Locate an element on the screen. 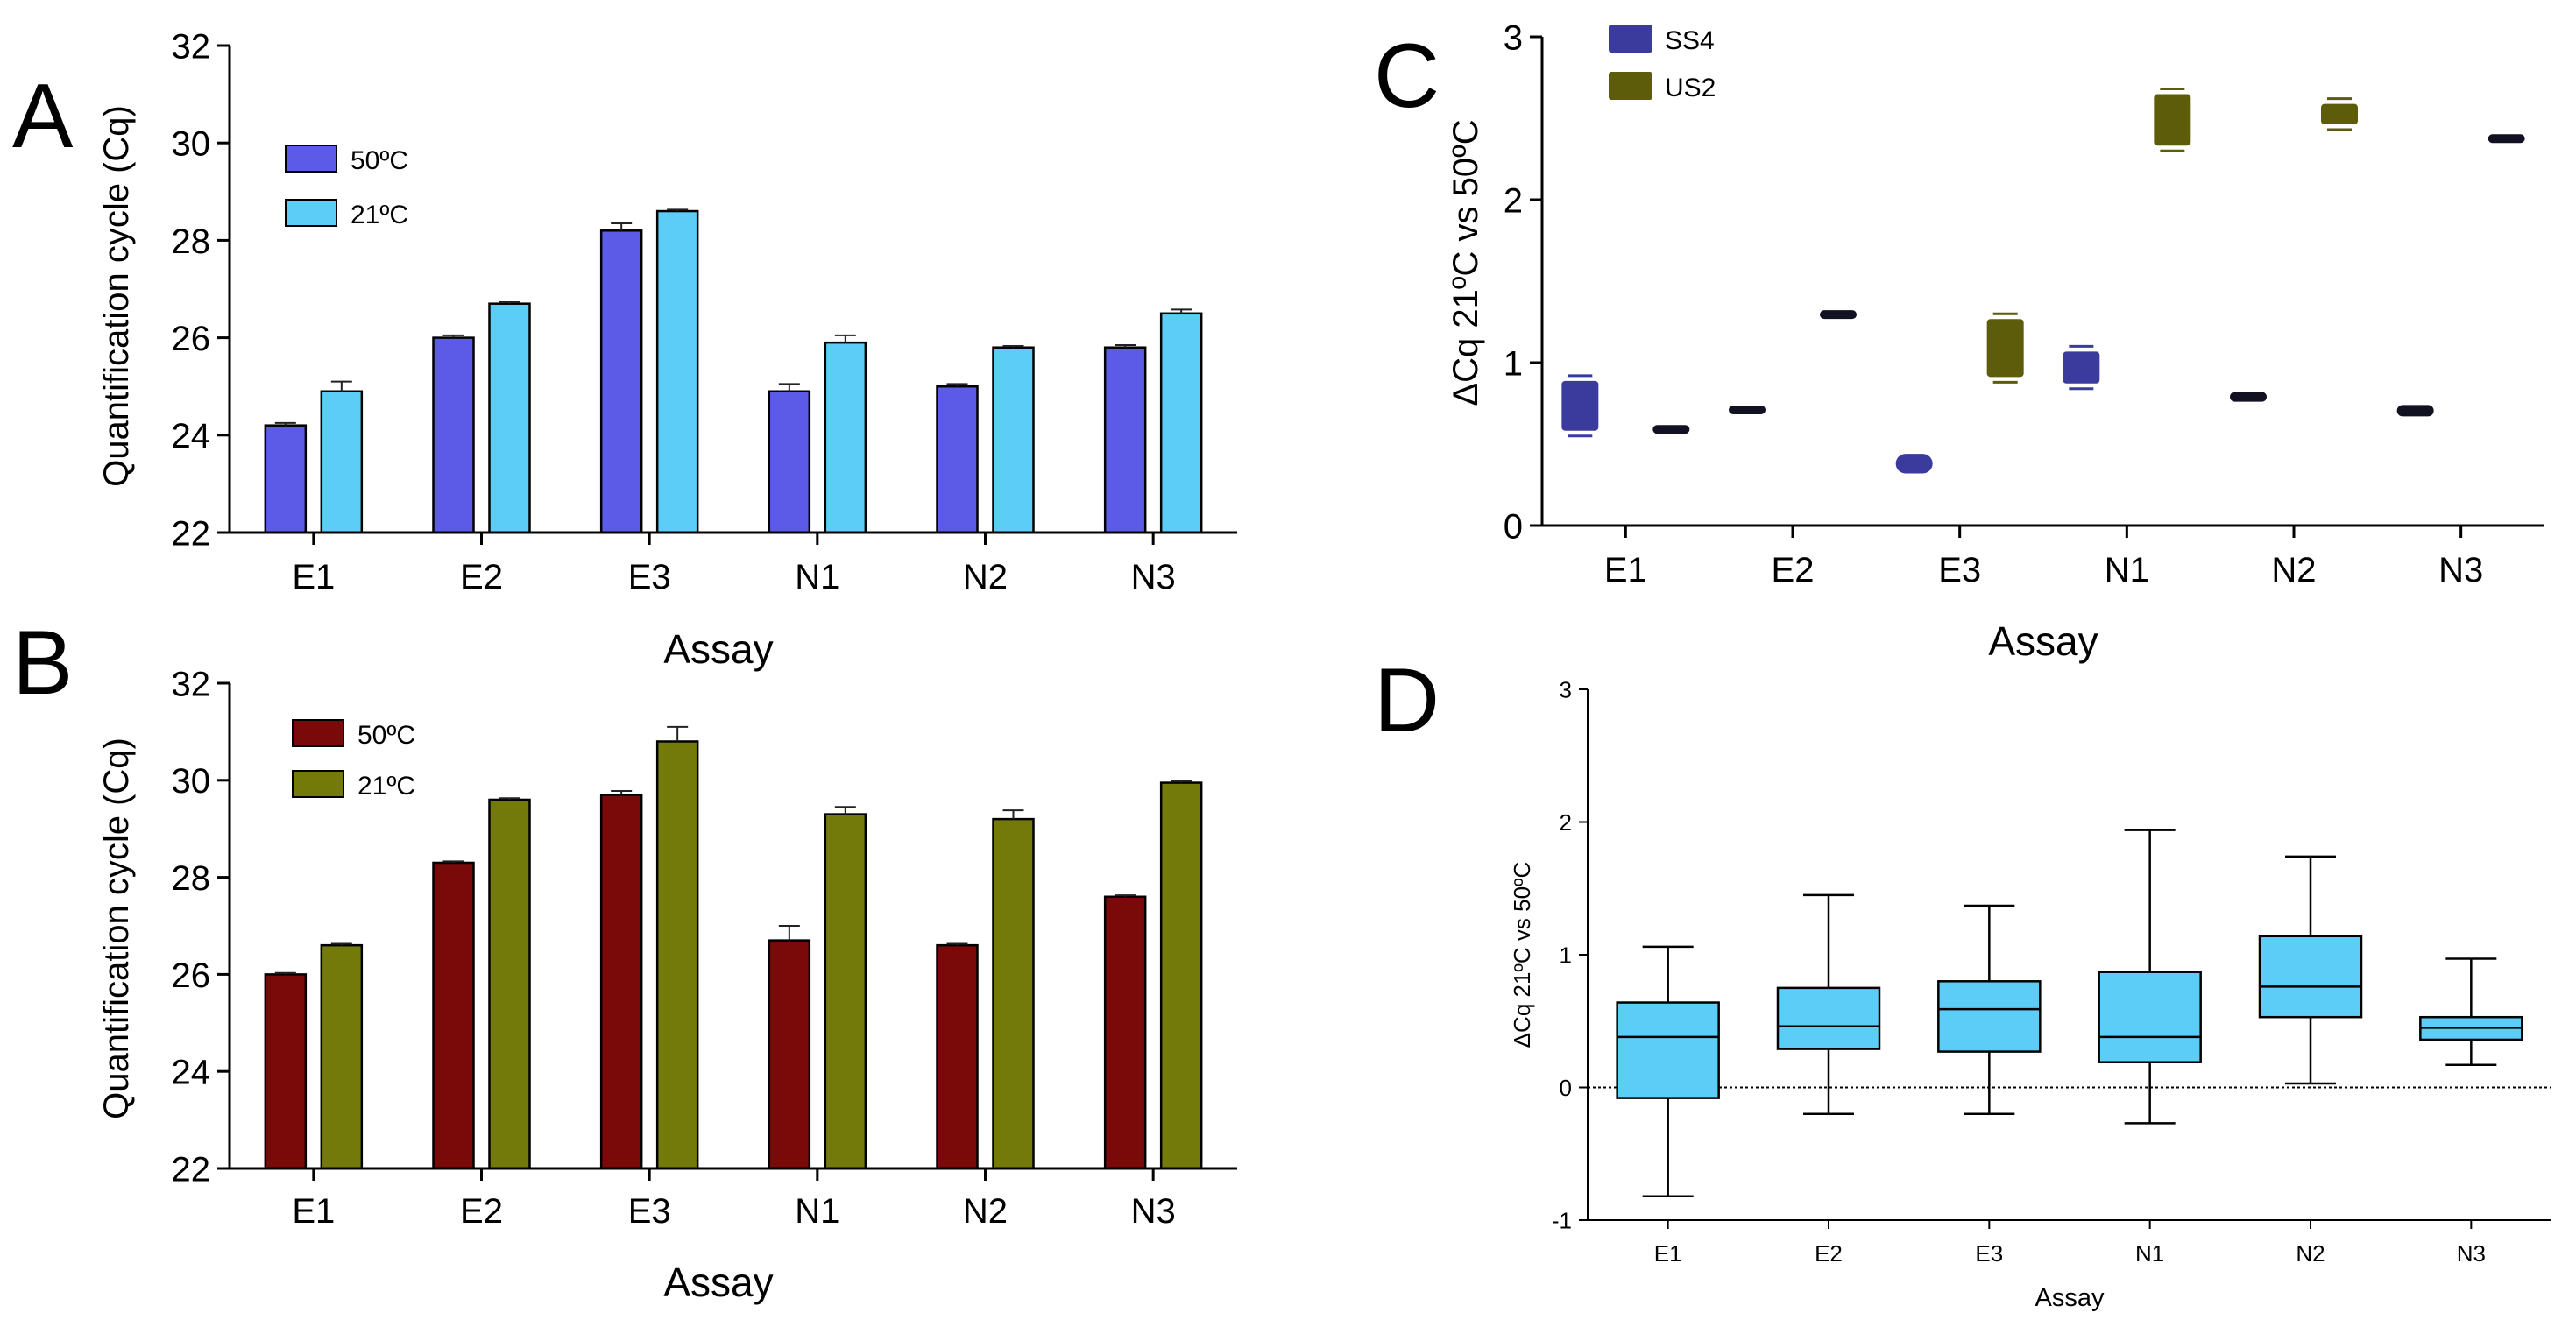 This screenshot has height=1327, width=2576. panel-d-letter: D is located at coordinates (1407, 701).